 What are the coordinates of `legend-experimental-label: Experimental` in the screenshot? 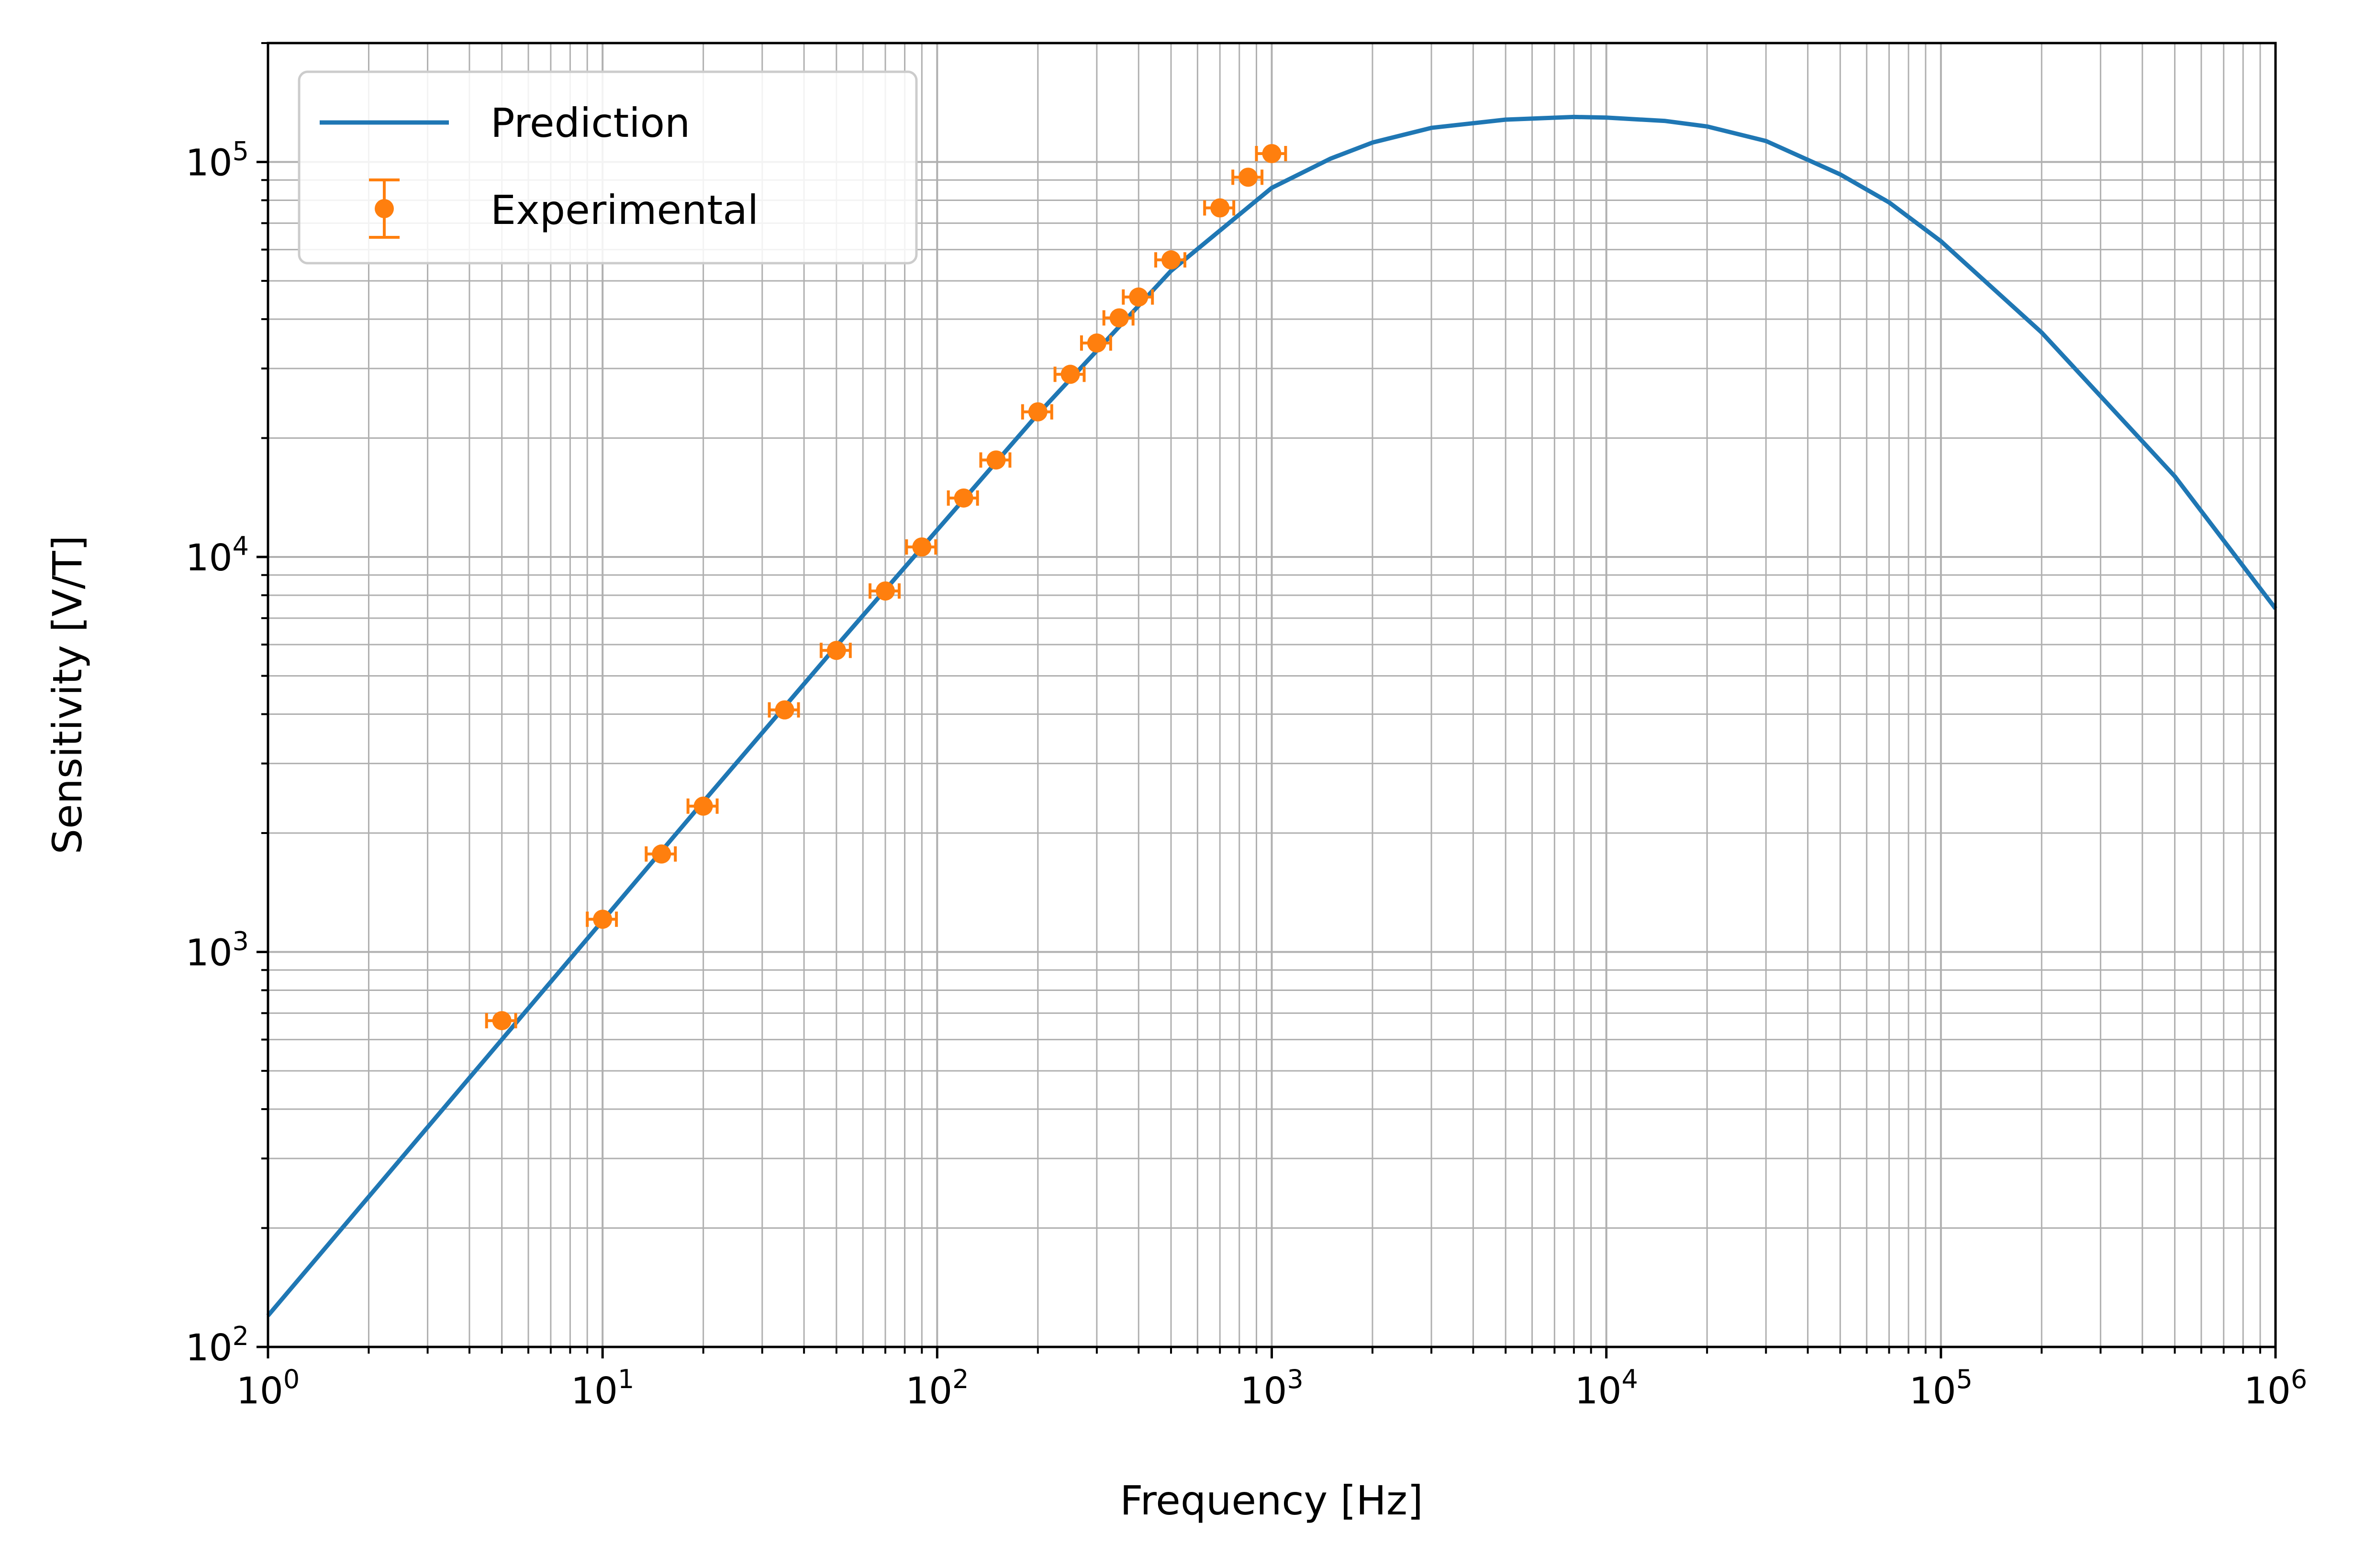 It's located at (625, 210).